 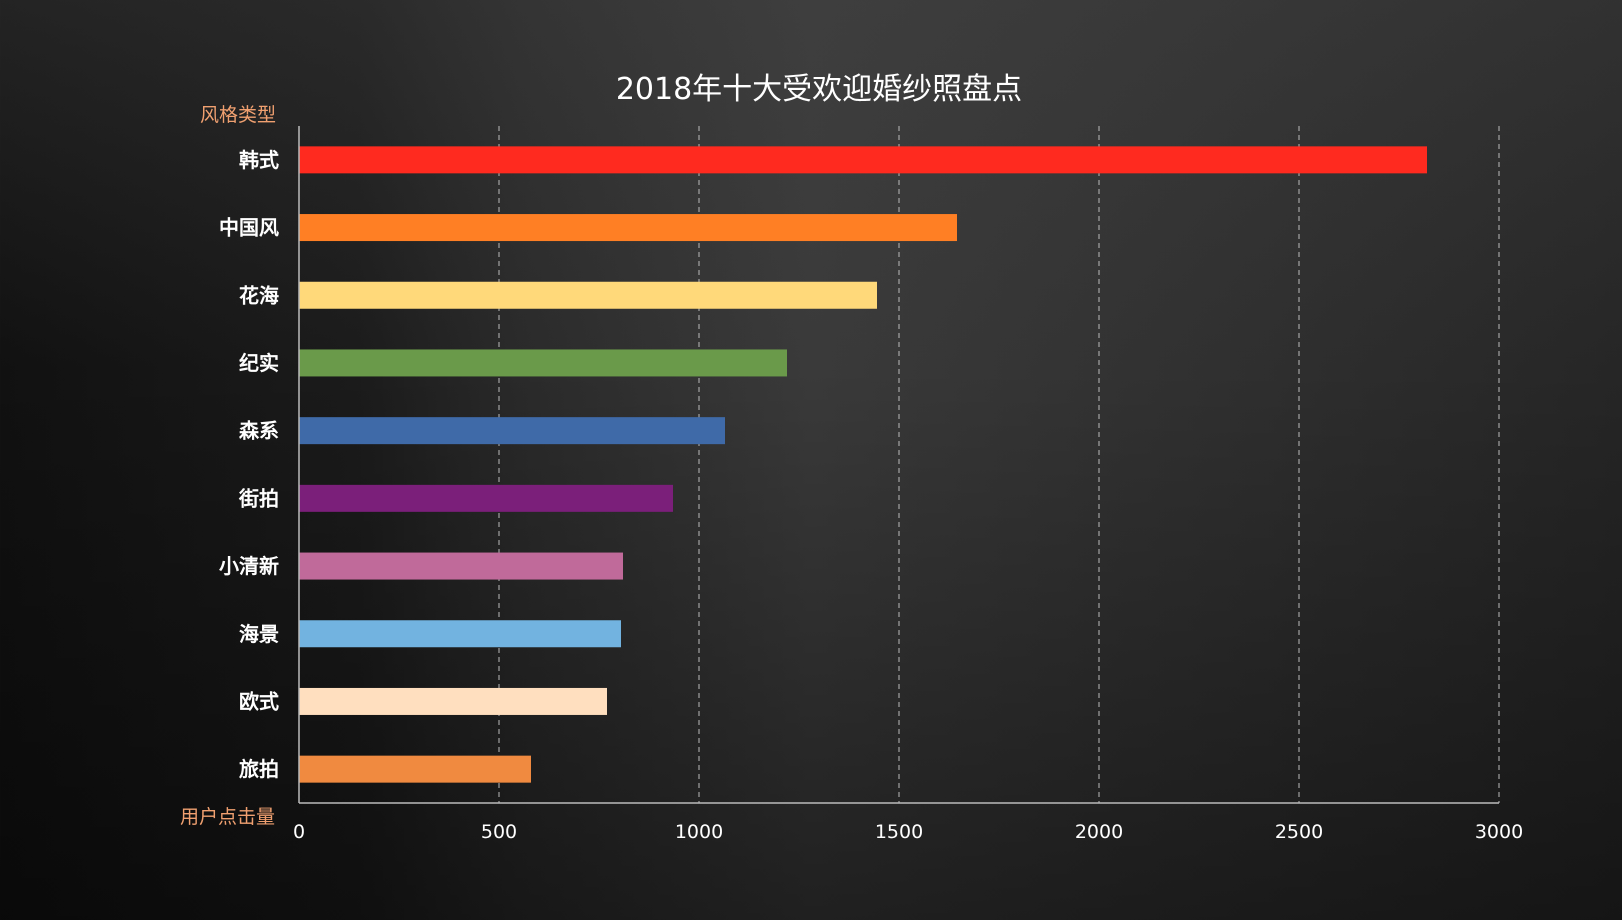 What do you see at coordinates (499, 832) in the screenshot?
I see `x-tick-label: 500` at bounding box center [499, 832].